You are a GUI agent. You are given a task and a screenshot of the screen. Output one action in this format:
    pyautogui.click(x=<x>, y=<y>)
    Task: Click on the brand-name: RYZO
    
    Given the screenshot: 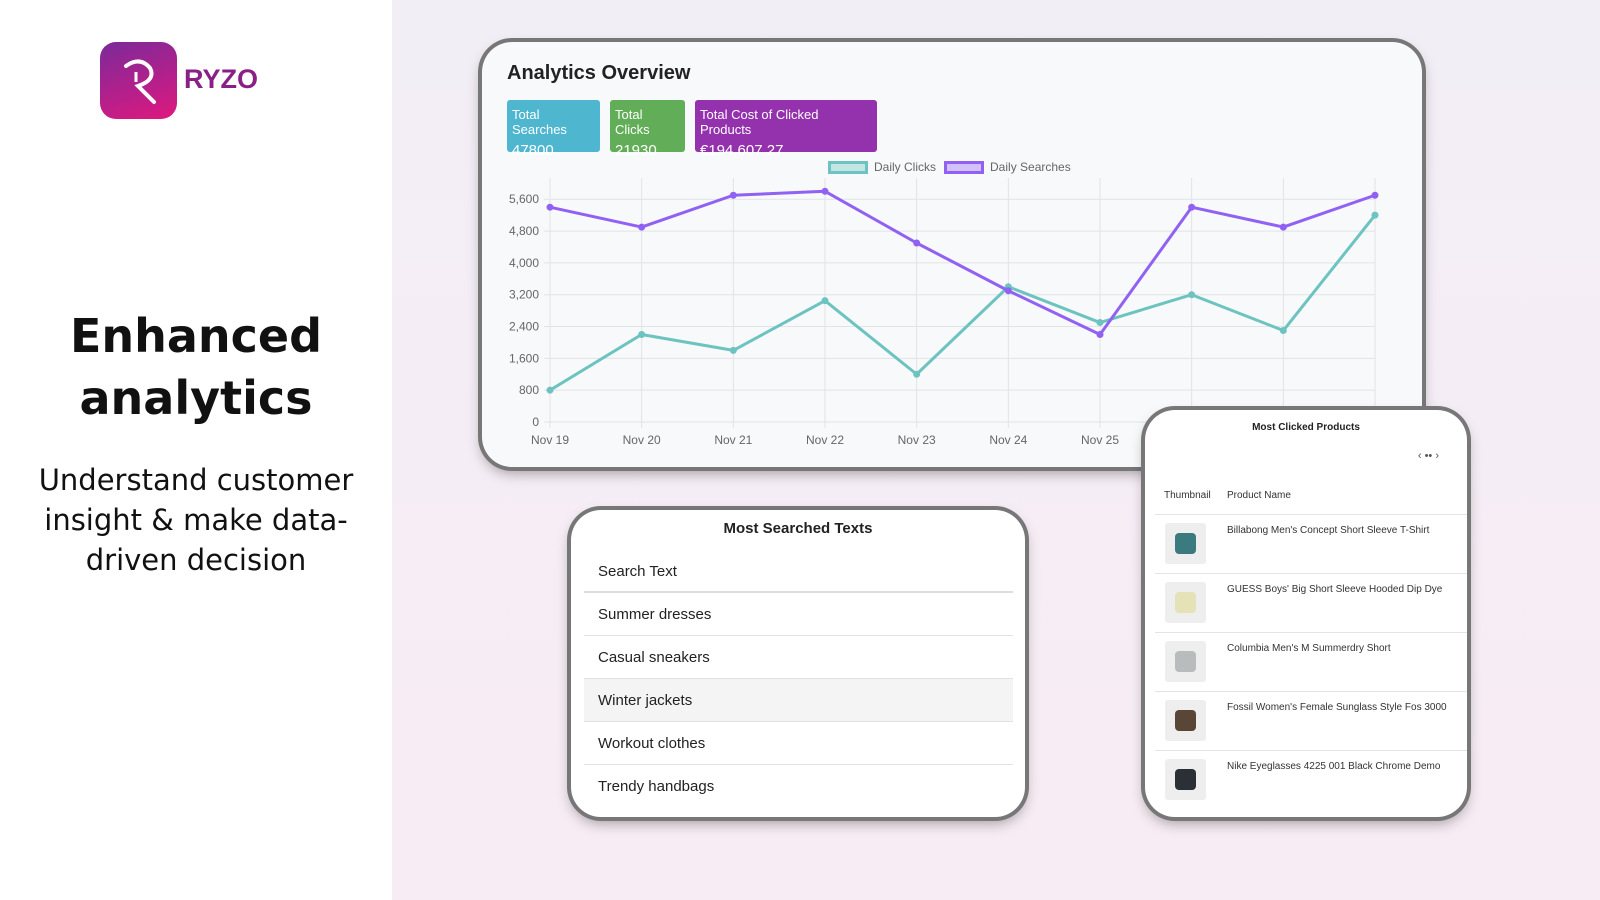 What is the action you would take?
    pyautogui.click(x=221, y=79)
    